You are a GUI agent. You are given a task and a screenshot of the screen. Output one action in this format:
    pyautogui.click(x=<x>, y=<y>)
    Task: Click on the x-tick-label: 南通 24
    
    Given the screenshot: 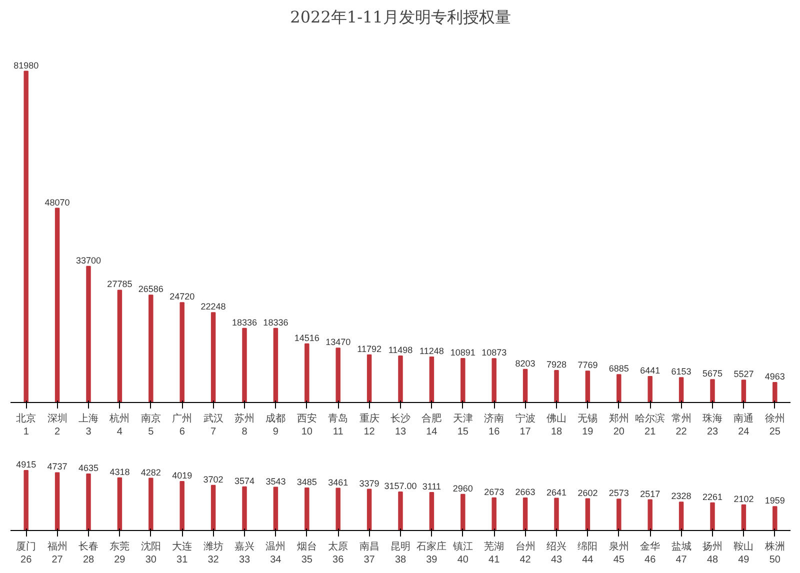 What is the action you would take?
    pyautogui.click(x=744, y=425)
    